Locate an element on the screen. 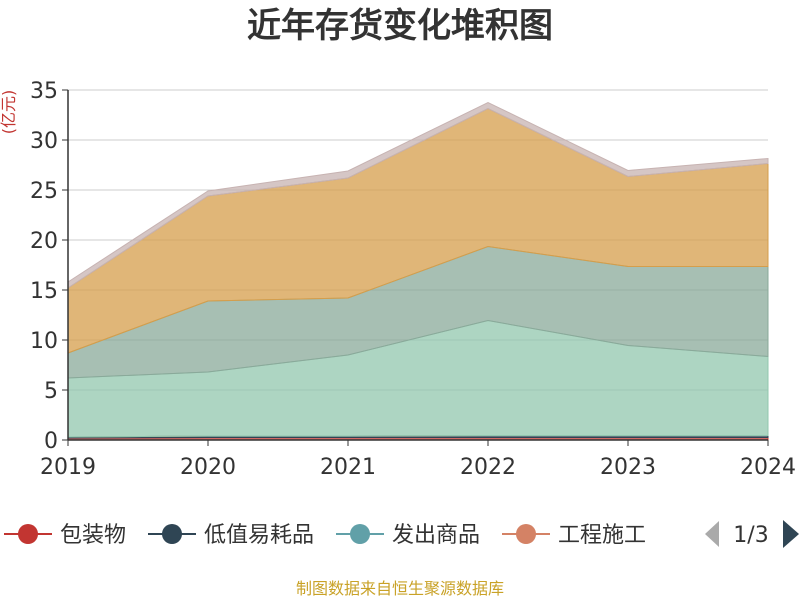  legend: 包装物 低值易耗品 发出商品 工程施工 1/3 is located at coordinates (401, 534).